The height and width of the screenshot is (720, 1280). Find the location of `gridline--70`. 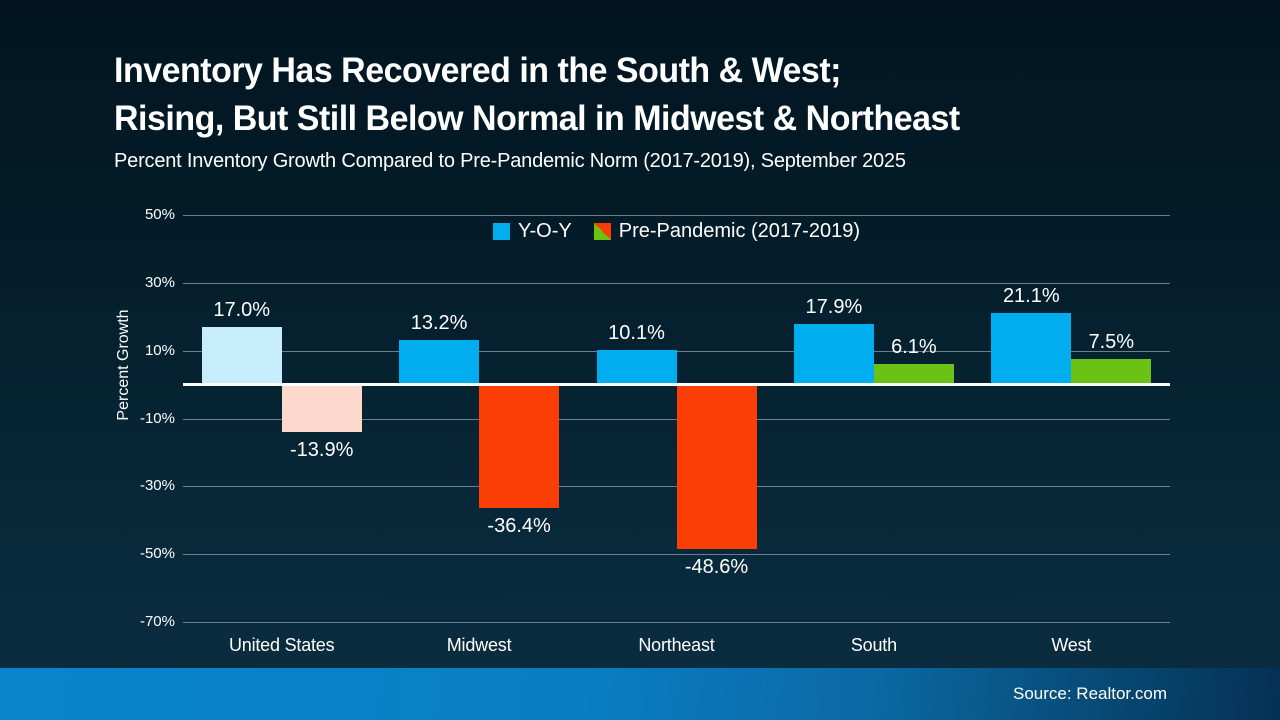

gridline--70 is located at coordinates (676, 622).